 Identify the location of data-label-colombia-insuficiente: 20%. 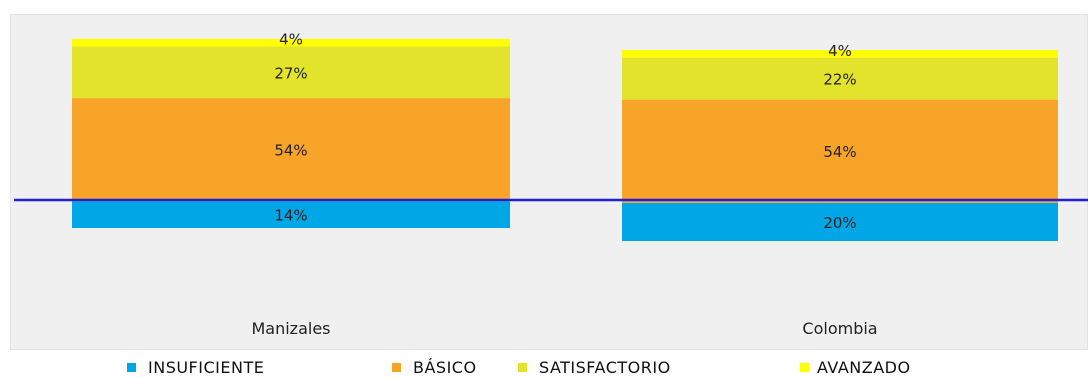
(839, 223).